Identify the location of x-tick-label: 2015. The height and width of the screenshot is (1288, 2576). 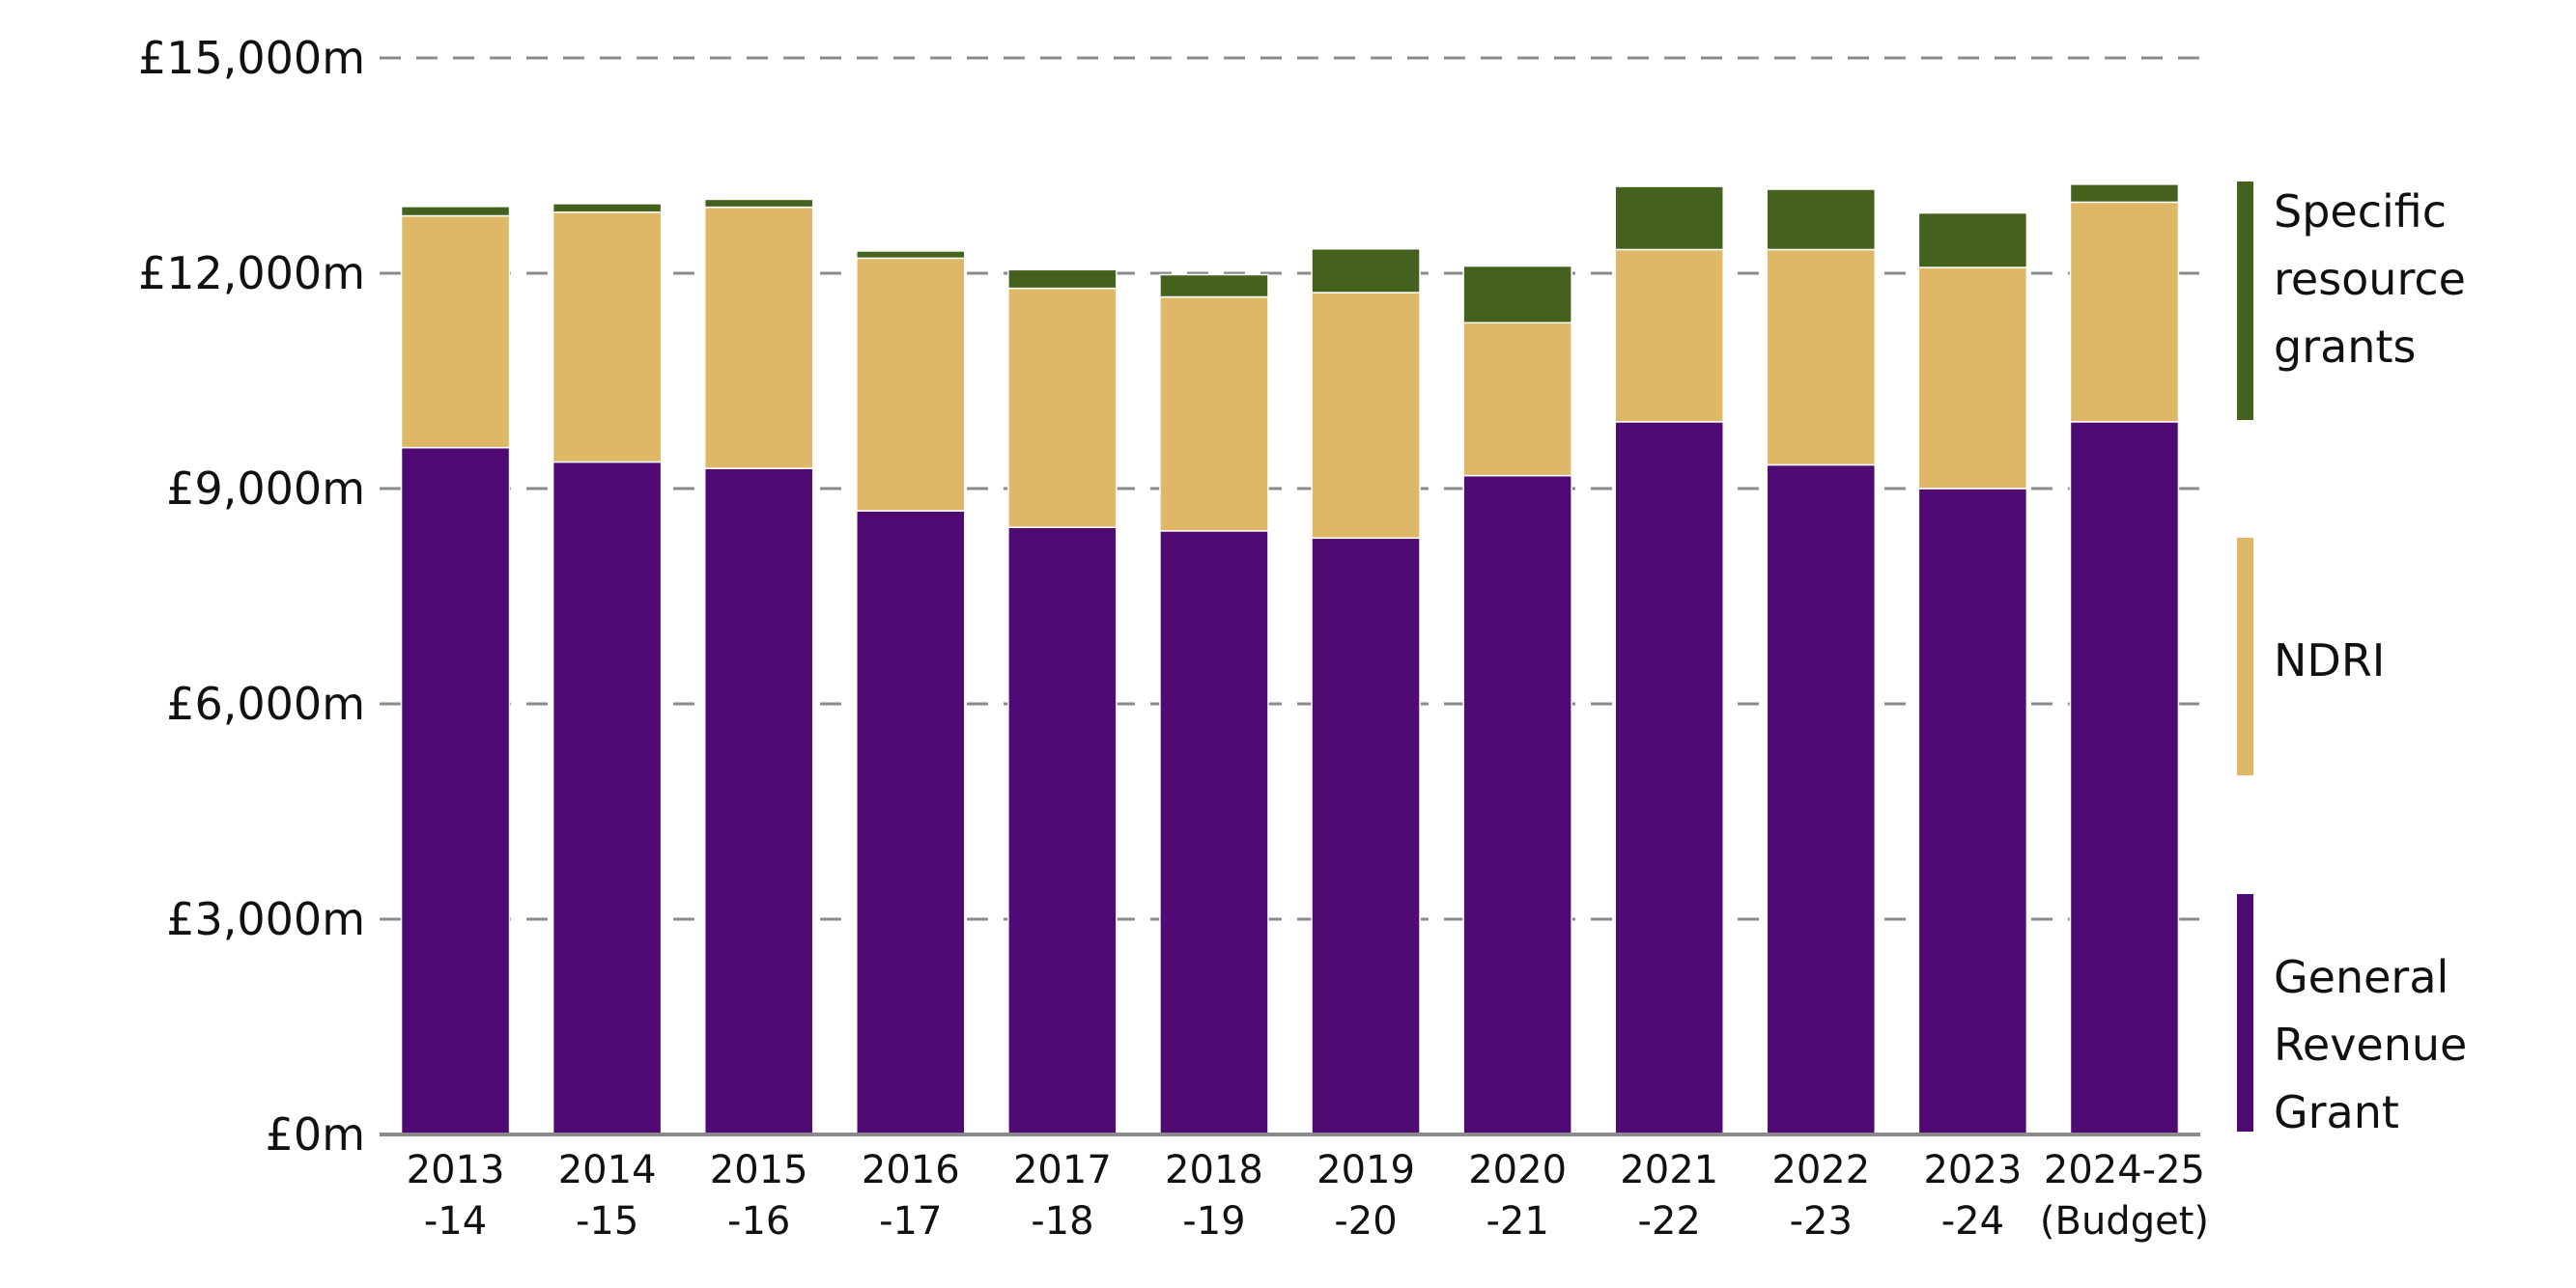
(759, 1170).